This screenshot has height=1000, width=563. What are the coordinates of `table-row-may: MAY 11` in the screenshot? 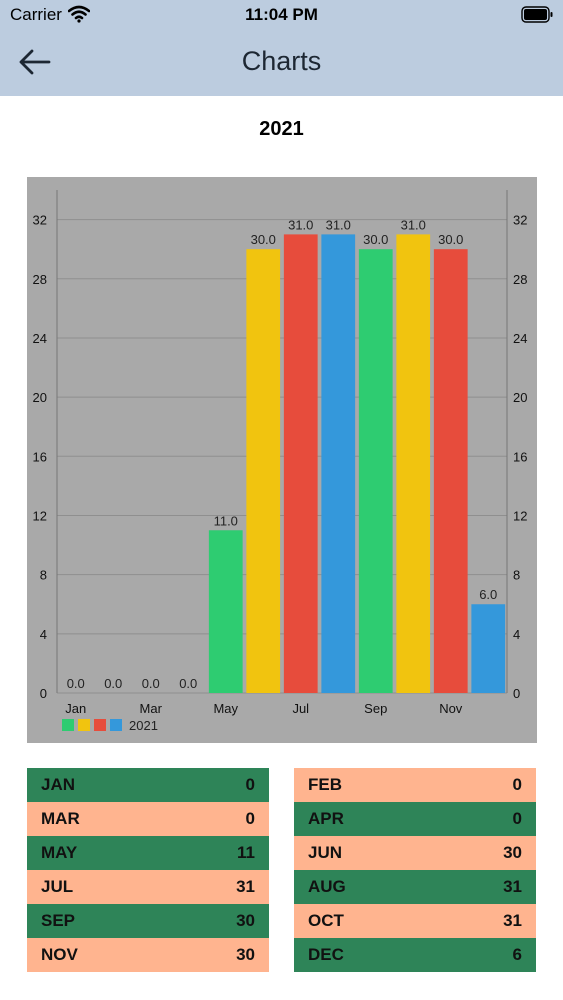 It's located at (148, 853).